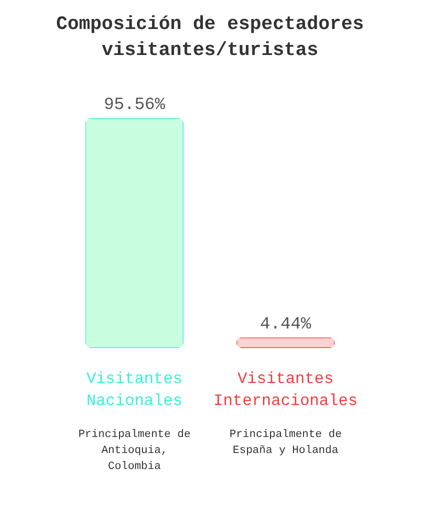 Image resolution: width=428 pixels, height=529 pixels. What do you see at coordinates (135, 105) in the screenshot?
I see `data-label: 95.56%` at bounding box center [135, 105].